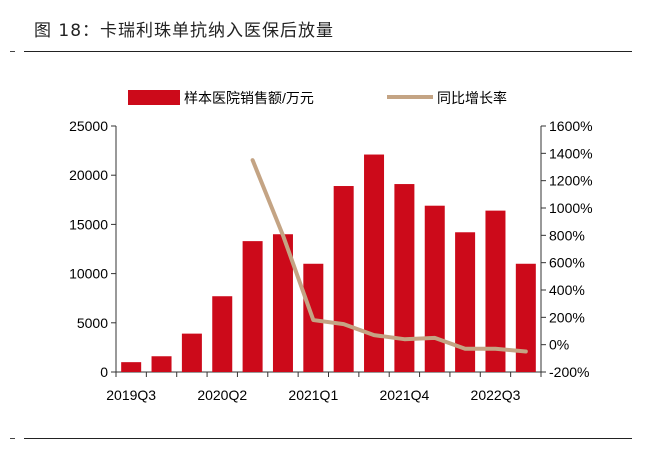  What do you see at coordinates (161, 364) in the screenshot?
I see `bar-2019Q4` at bounding box center [161, 364].